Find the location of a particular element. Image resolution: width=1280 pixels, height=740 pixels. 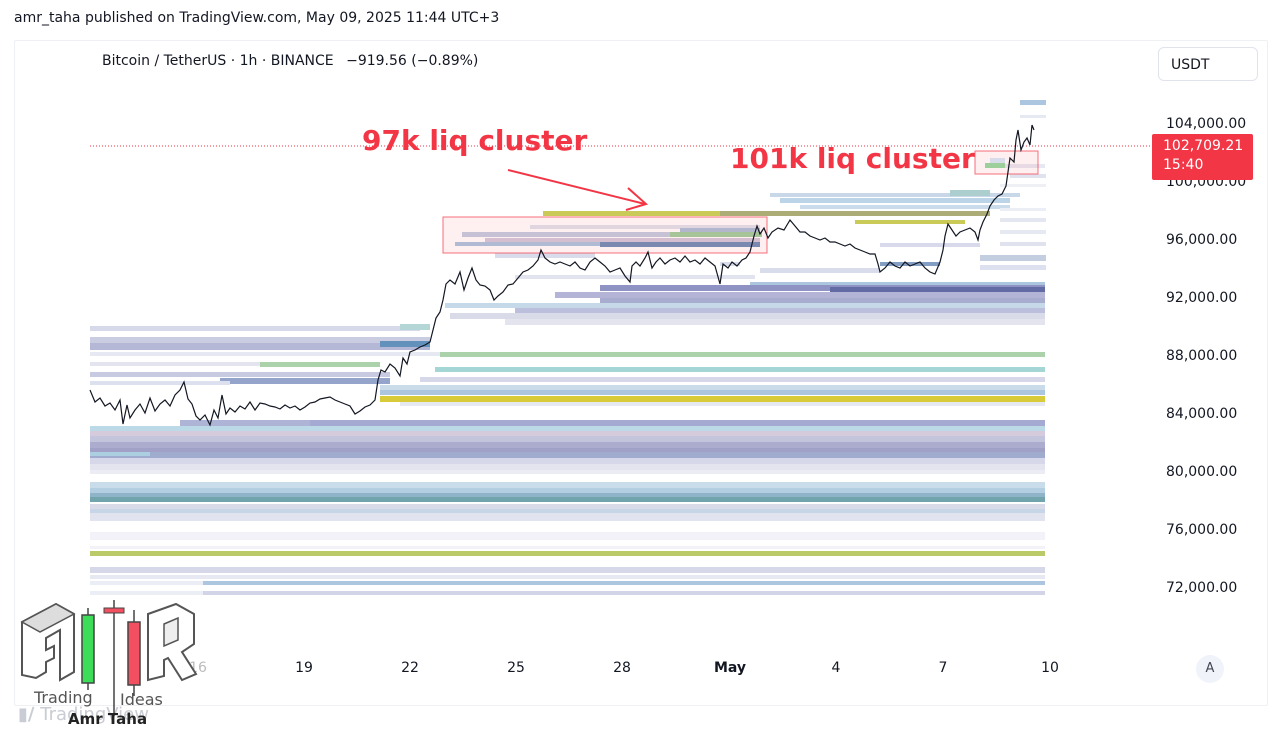

price-label: 96,000.00 is located at coordinates (1202, 240).